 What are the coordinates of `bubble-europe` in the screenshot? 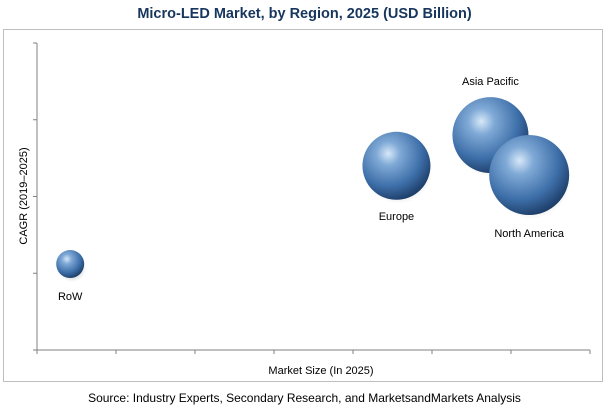 It's located at (396, 165).